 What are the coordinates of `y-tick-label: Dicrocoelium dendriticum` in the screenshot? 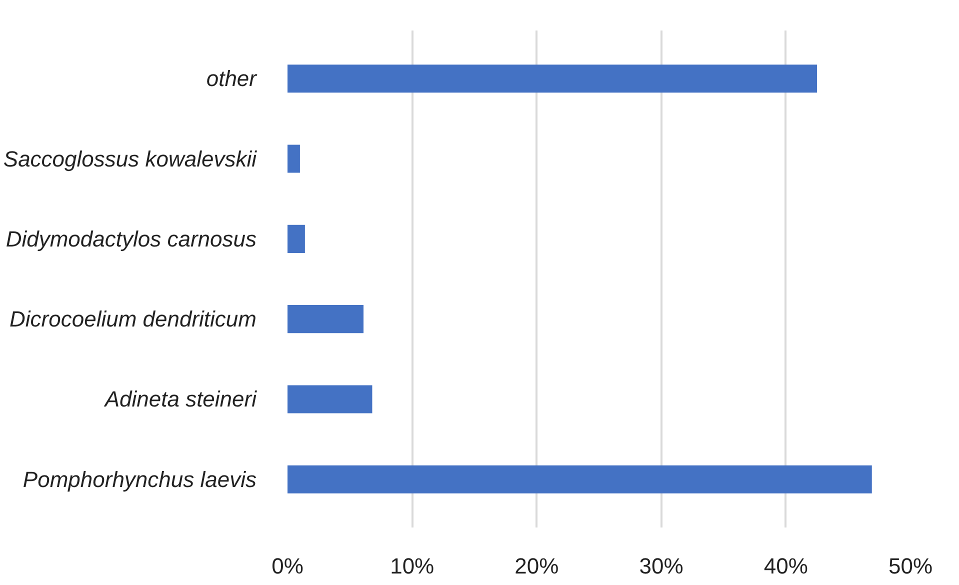 It's located at (133, 319).